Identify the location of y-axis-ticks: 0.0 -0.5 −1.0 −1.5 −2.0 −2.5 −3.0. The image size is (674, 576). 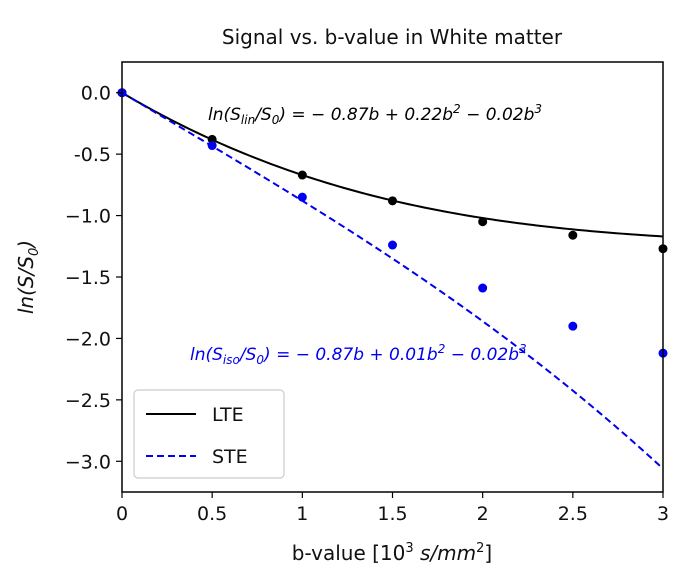
(93, 278).